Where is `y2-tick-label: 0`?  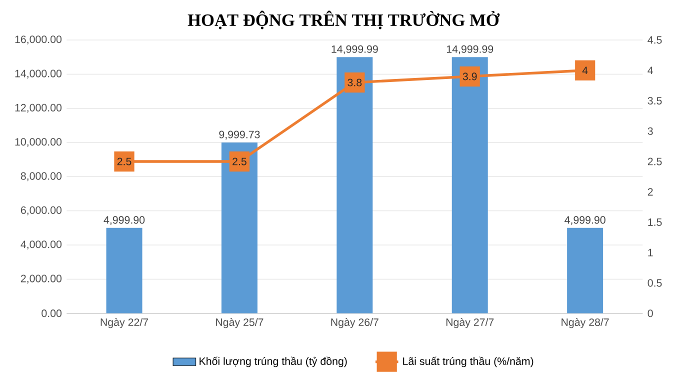 y2-tick-label: 0 is located at coordinates (650, 314).